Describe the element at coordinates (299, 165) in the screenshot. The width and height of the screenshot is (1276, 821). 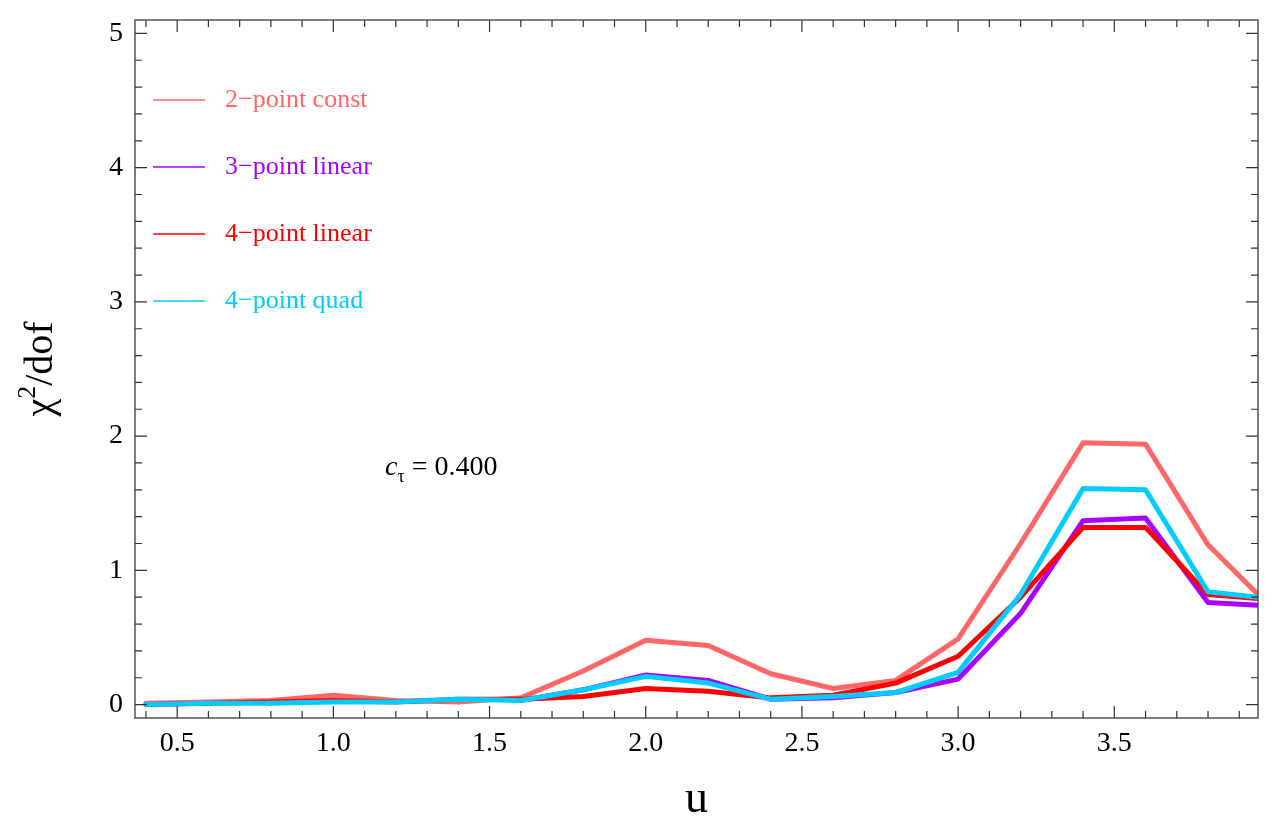
I see `legend-label: 3−point linear` at that location.